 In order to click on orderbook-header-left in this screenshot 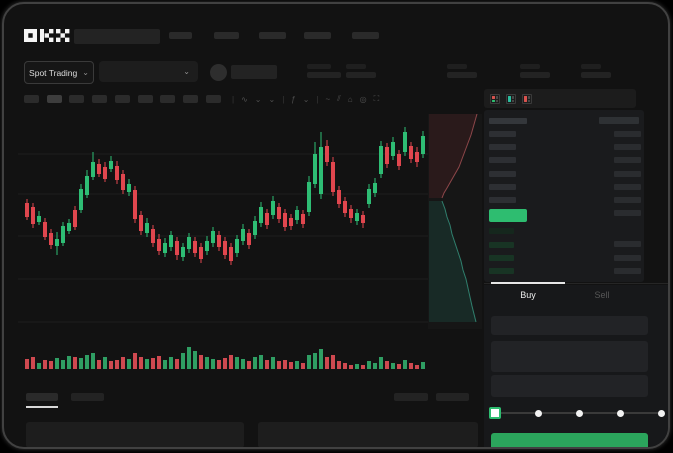, I will do `click(508, 121)`.